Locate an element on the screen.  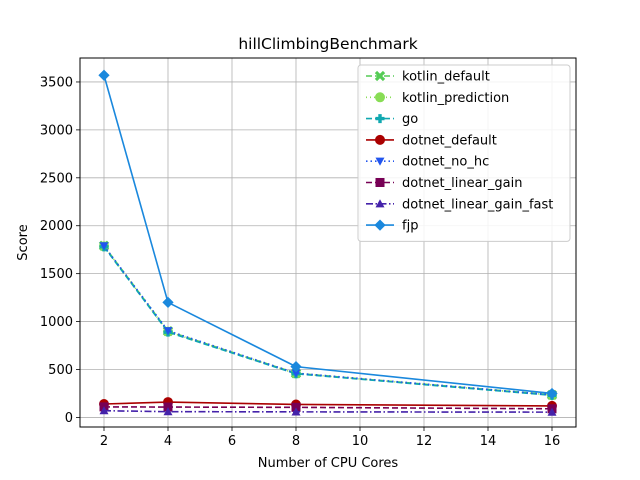
y-tick-label: 1000 is located at coordinates (56, 322).